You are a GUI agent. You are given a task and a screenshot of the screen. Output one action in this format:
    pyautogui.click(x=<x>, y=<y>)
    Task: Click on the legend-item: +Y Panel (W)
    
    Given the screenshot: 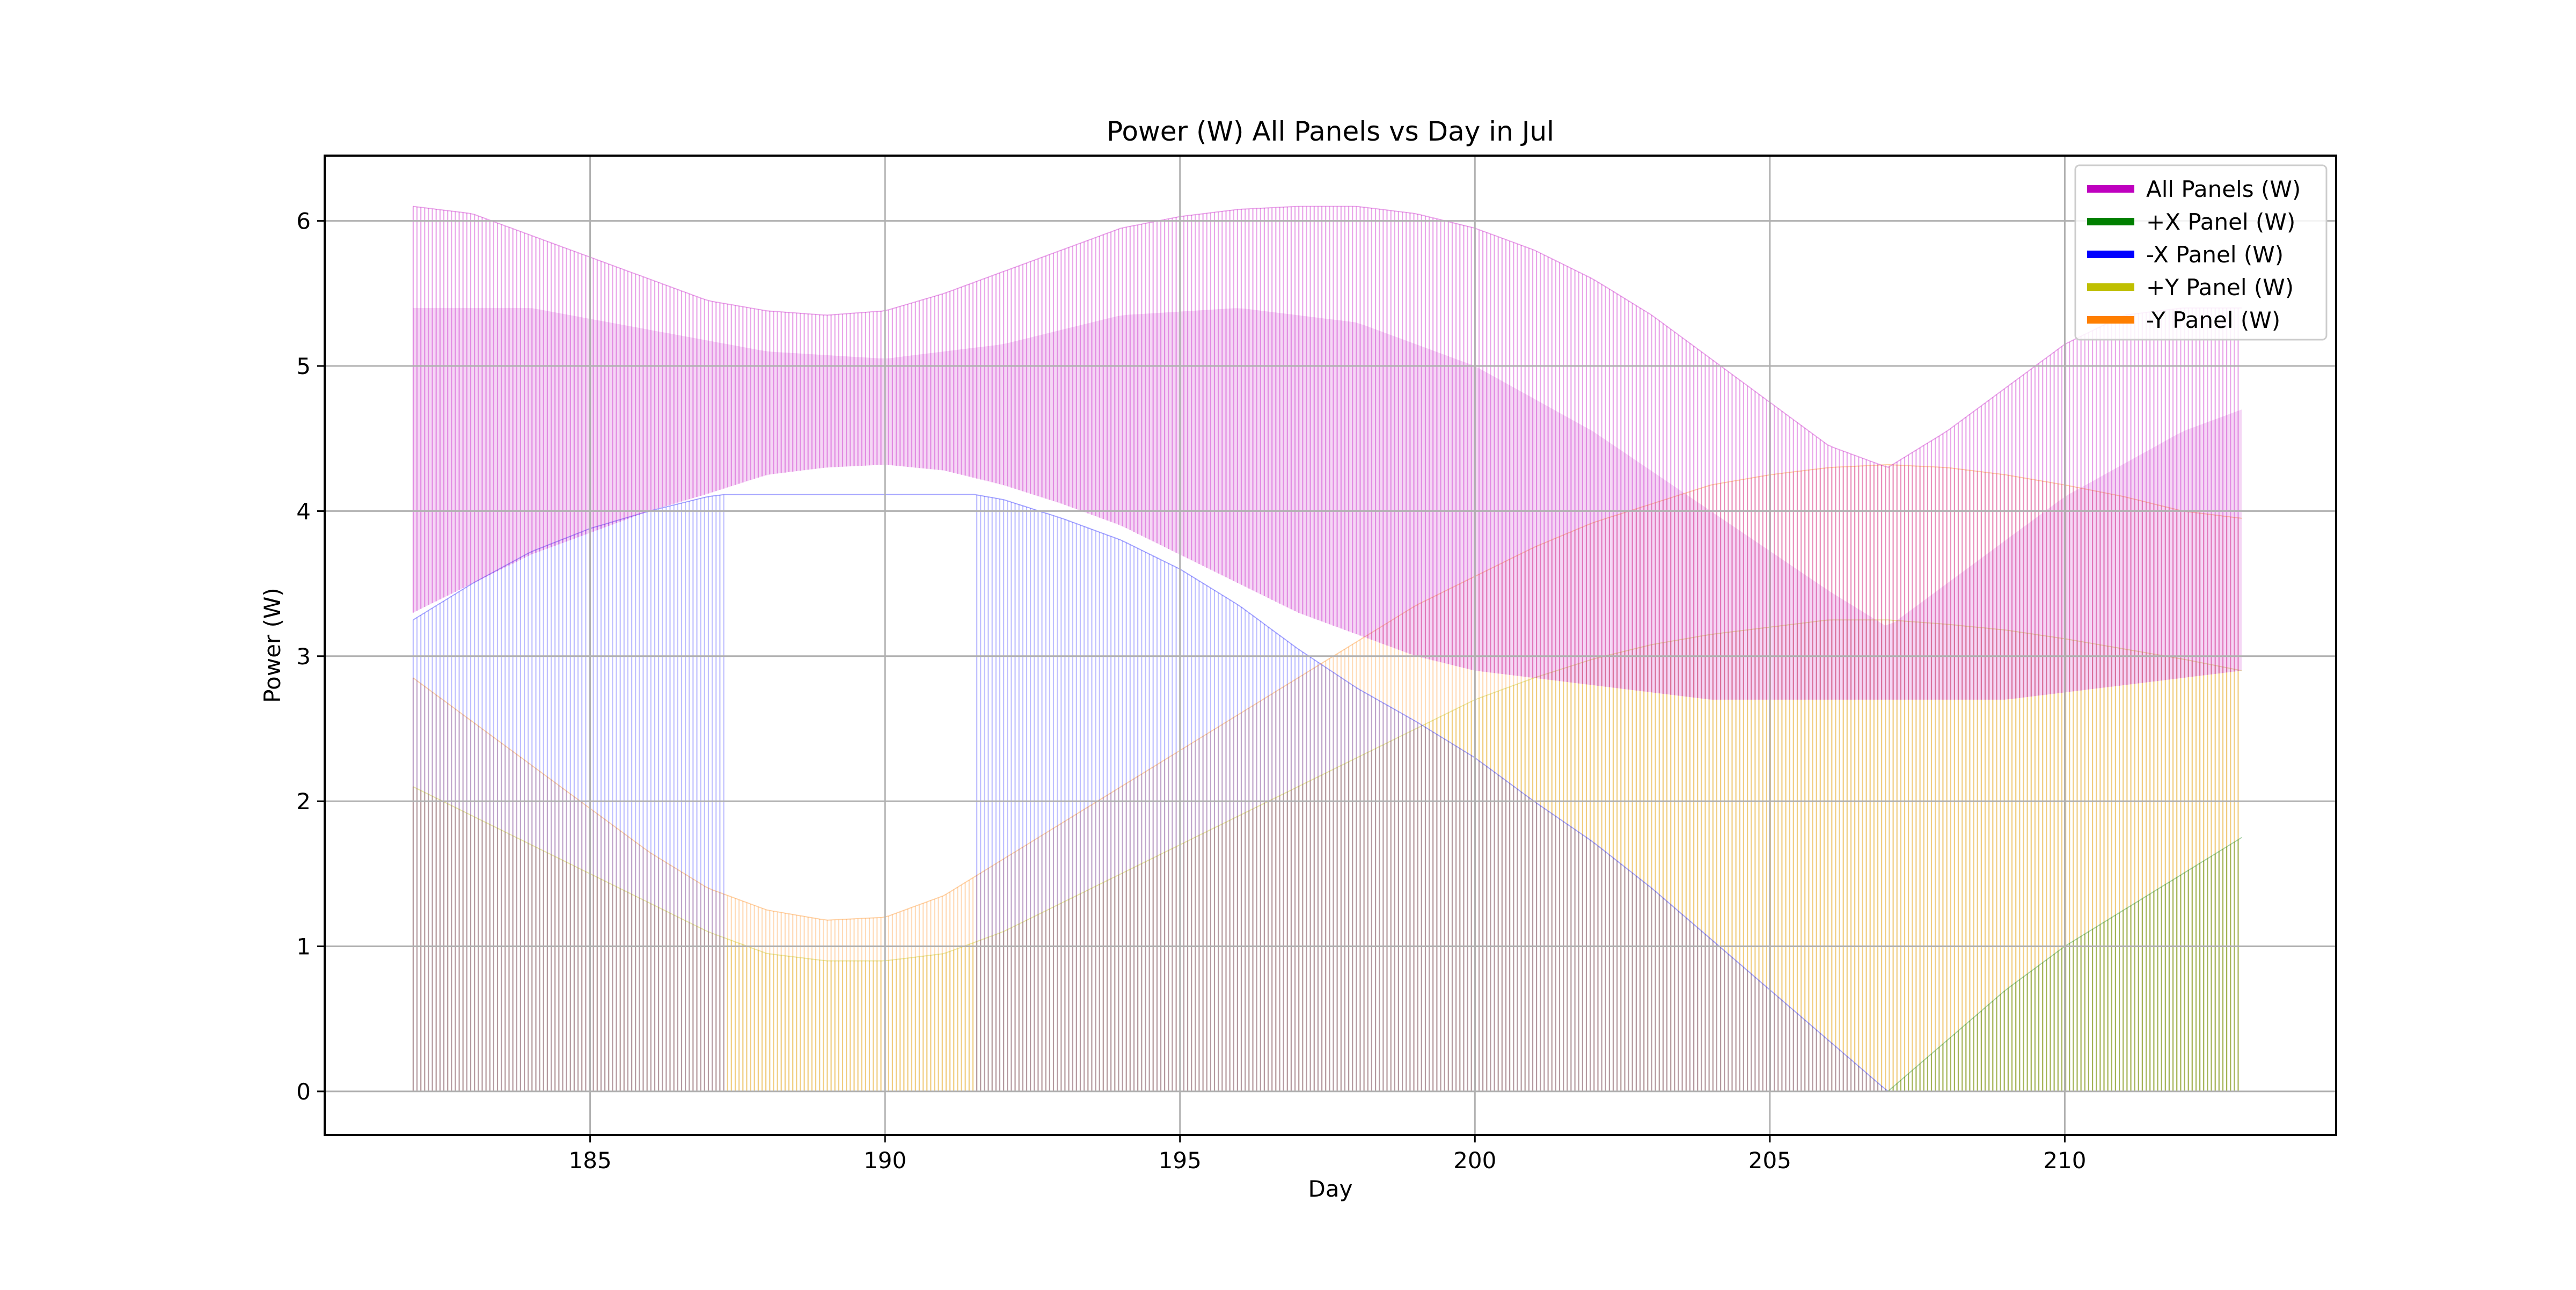 What is the action you would take?
    pyautogui.click(x=2190, y=287)
    